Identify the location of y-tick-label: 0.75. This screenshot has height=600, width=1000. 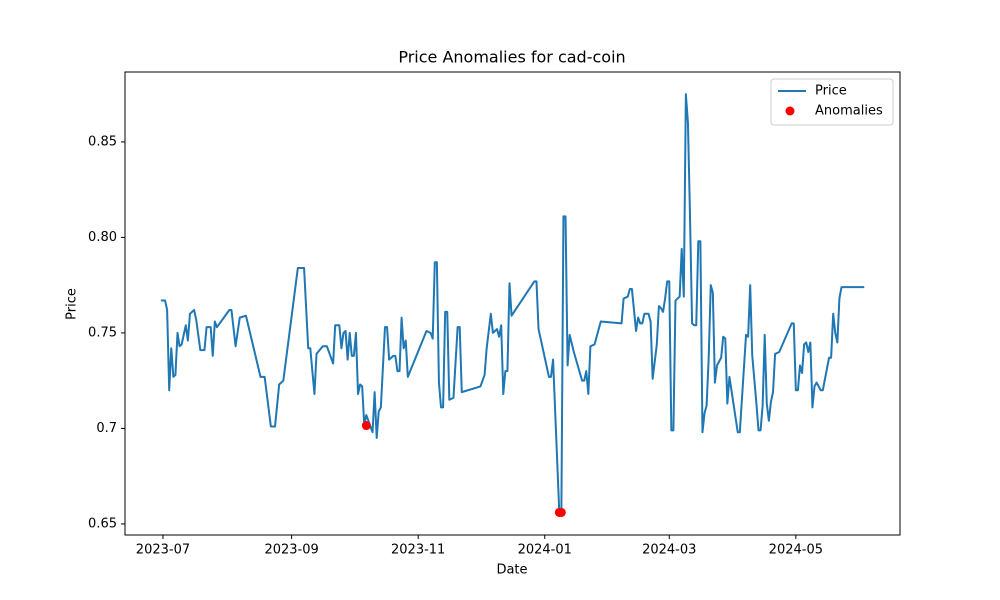
(102, 332).